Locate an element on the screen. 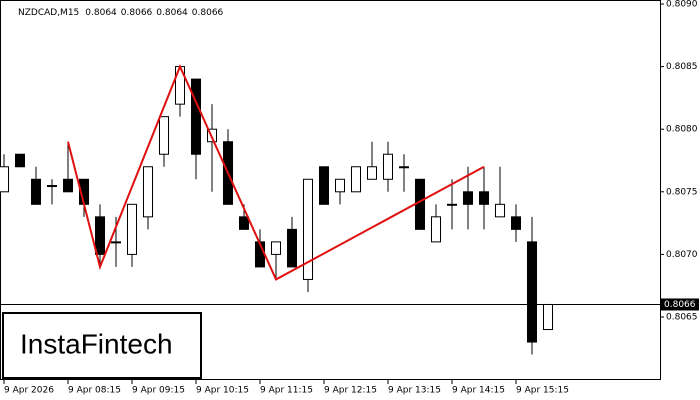  logo-box is located at coordinates (102, 345).